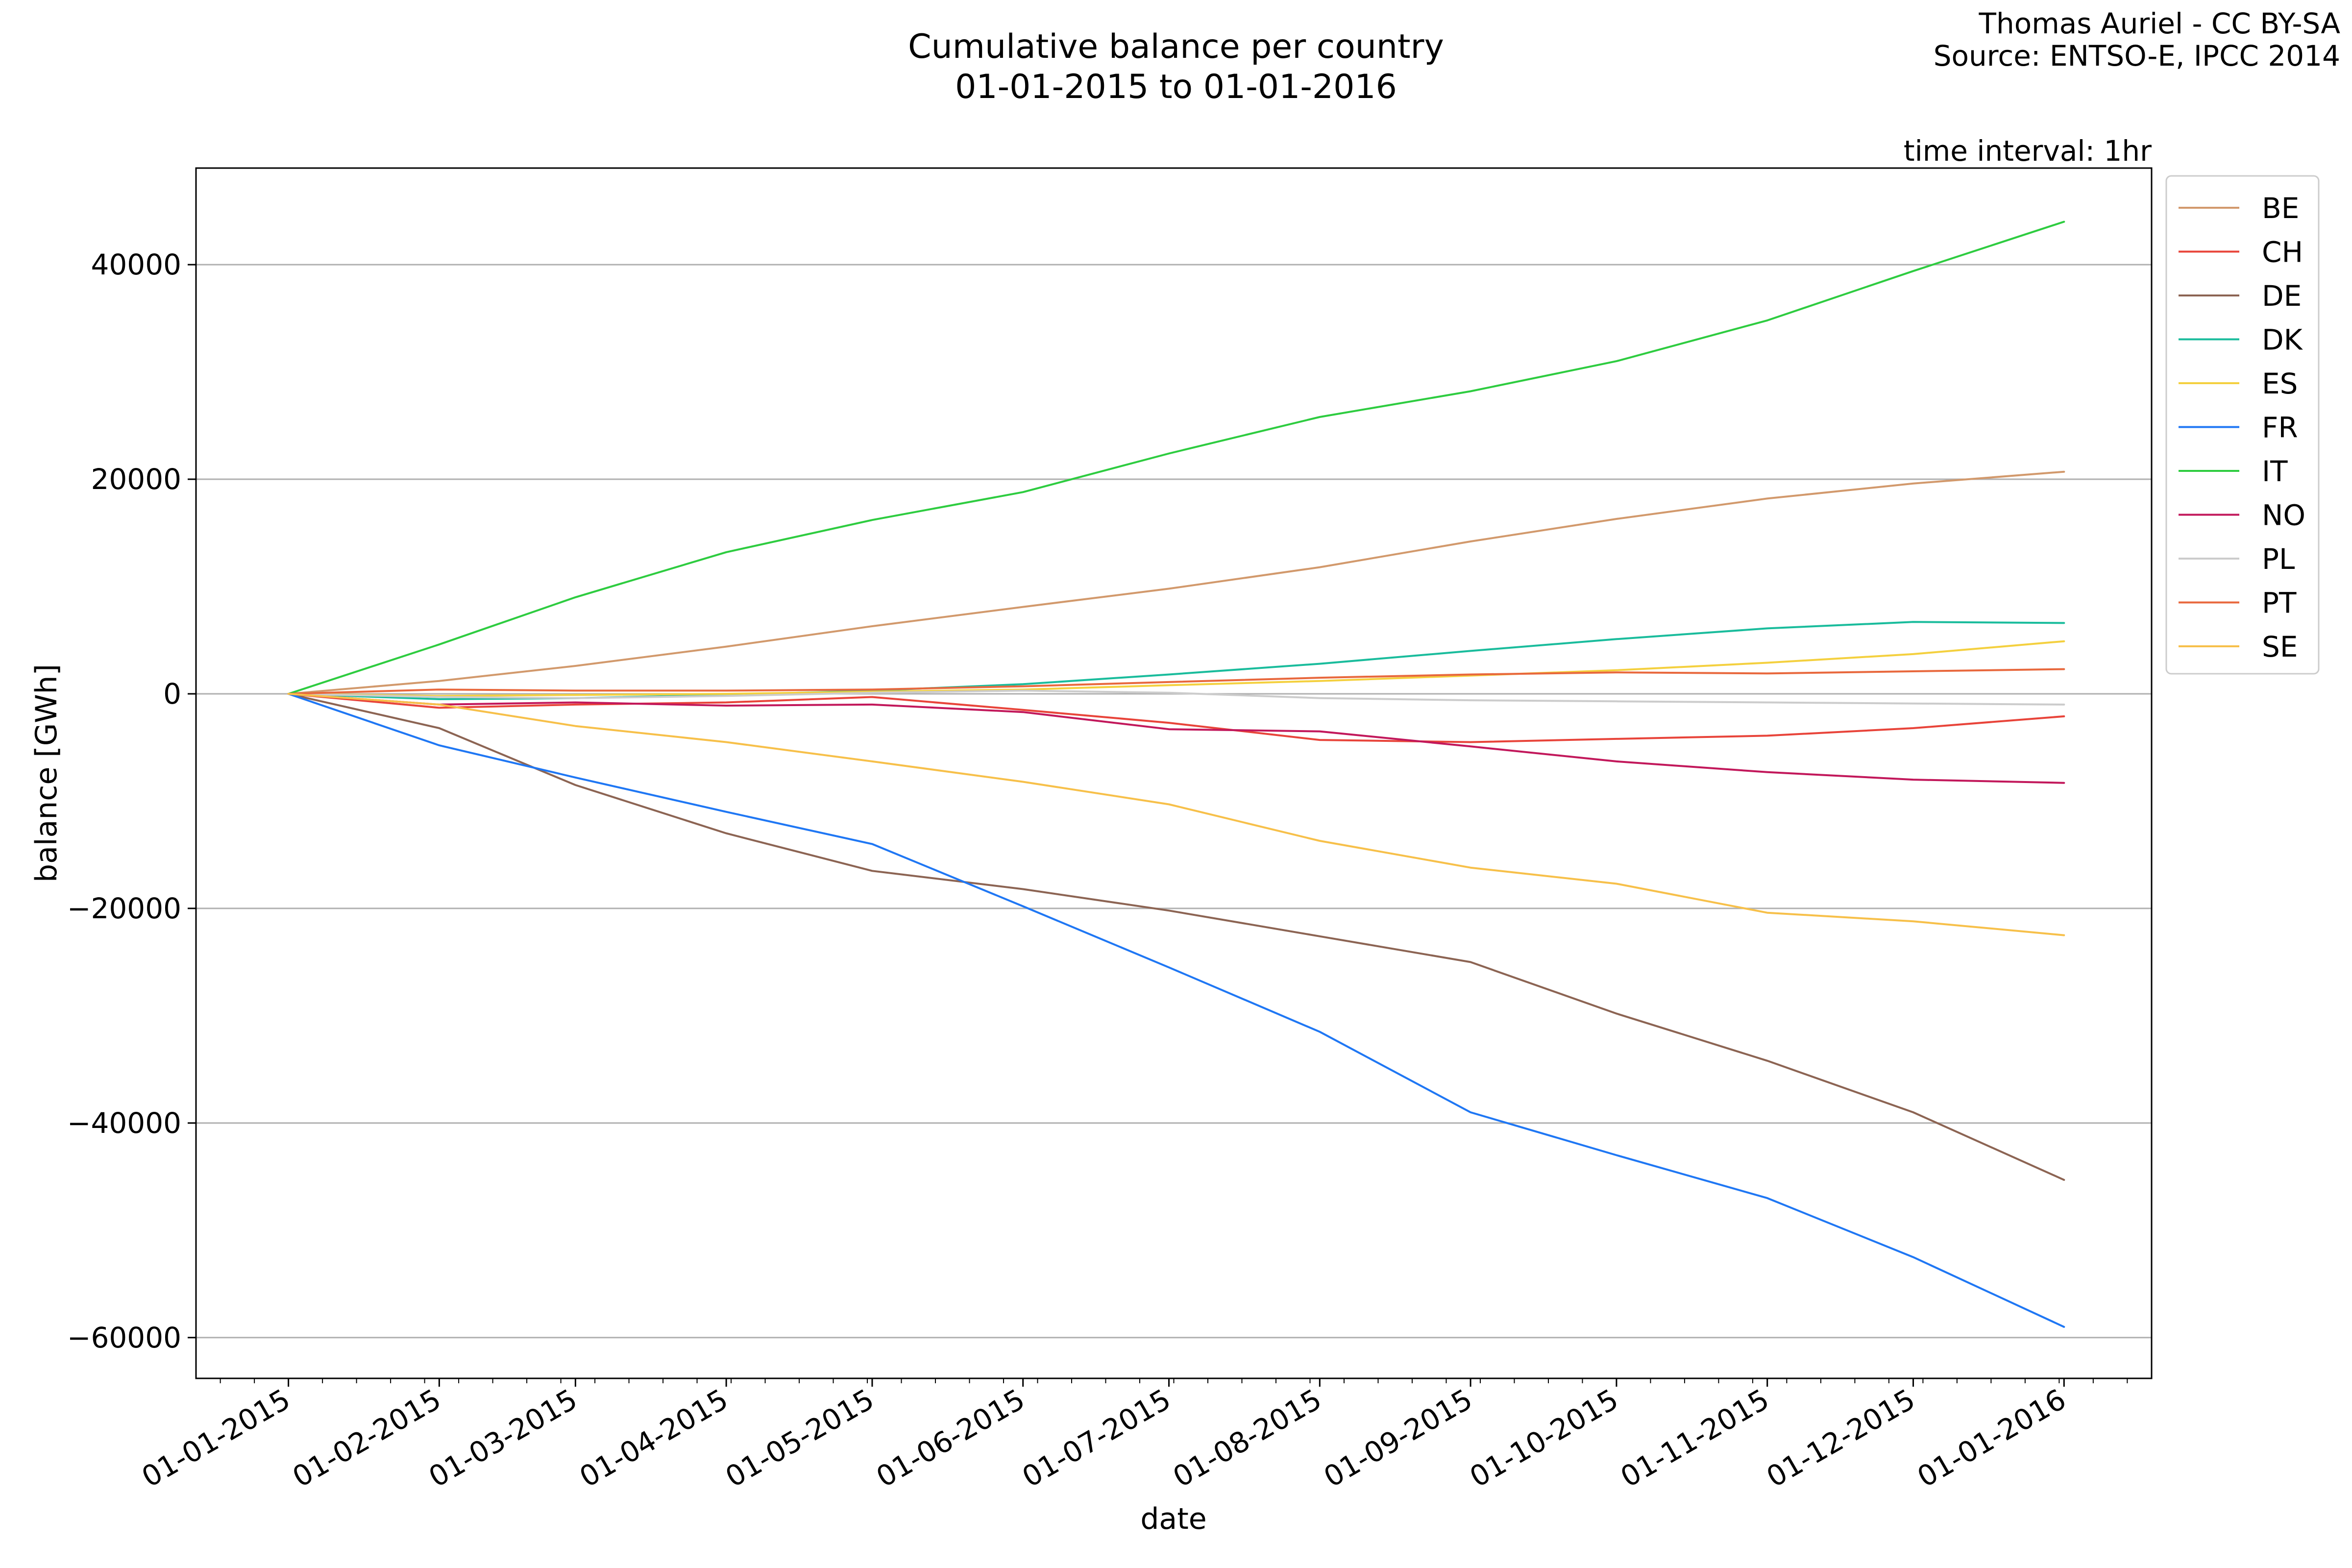  What do you see at coordinates (124, 908) in the screenshot?
I see `y-tick-label: −20000` at bounding box center [124, 908].